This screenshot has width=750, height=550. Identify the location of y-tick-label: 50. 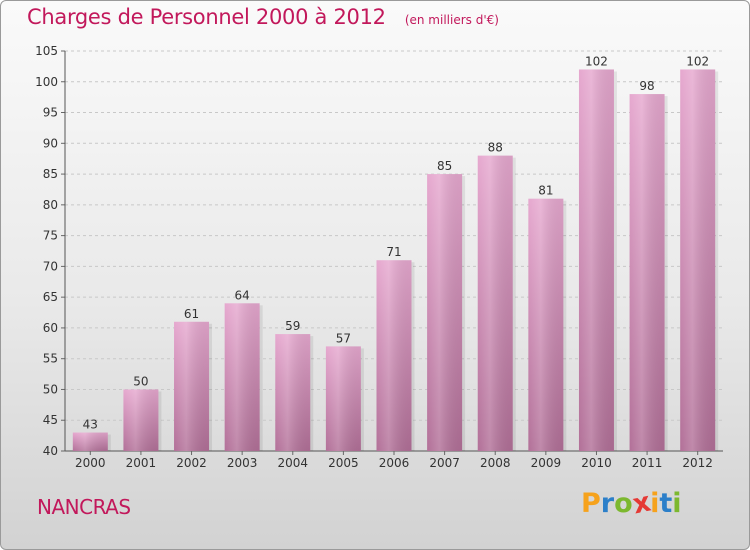
(50, 389).